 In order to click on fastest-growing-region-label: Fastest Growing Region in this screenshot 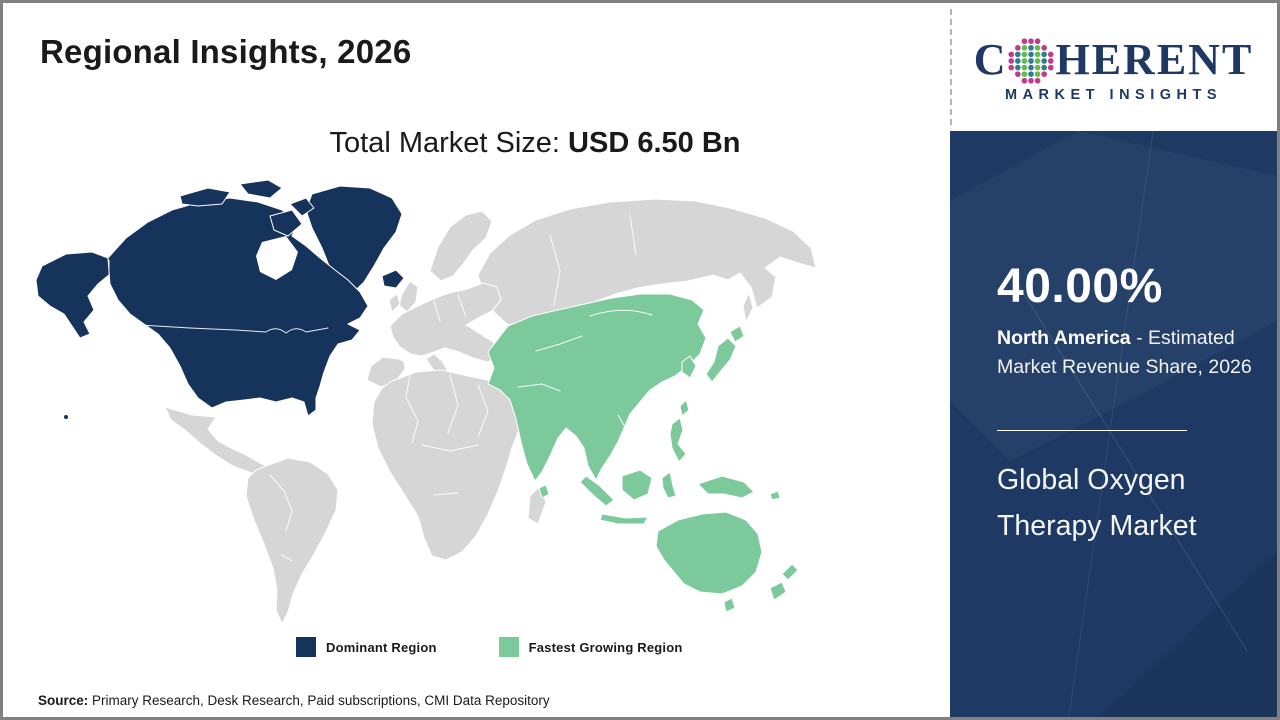, I will do `click(605, 647)`.